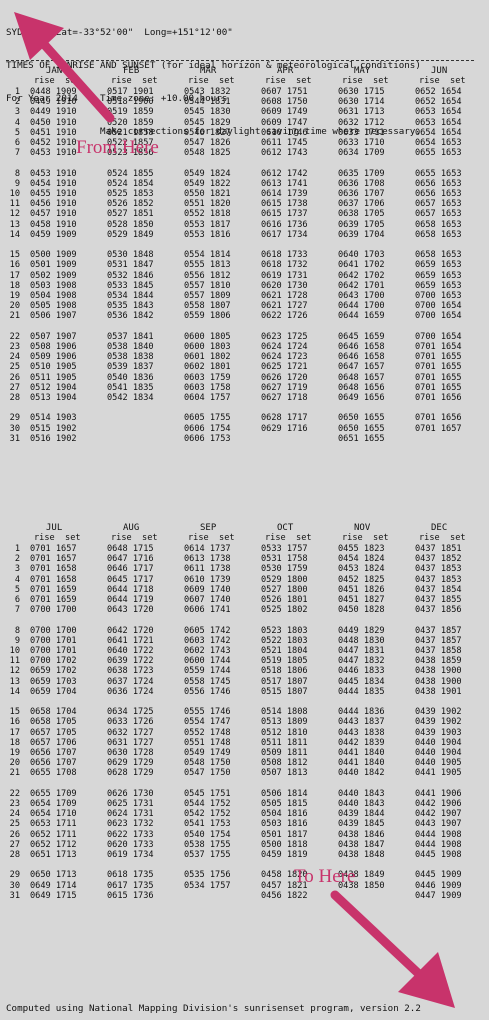 Image resolution: width=489 pixels, height=1020 pixels. I want to click on month-label: FEB, so click(131, 71).